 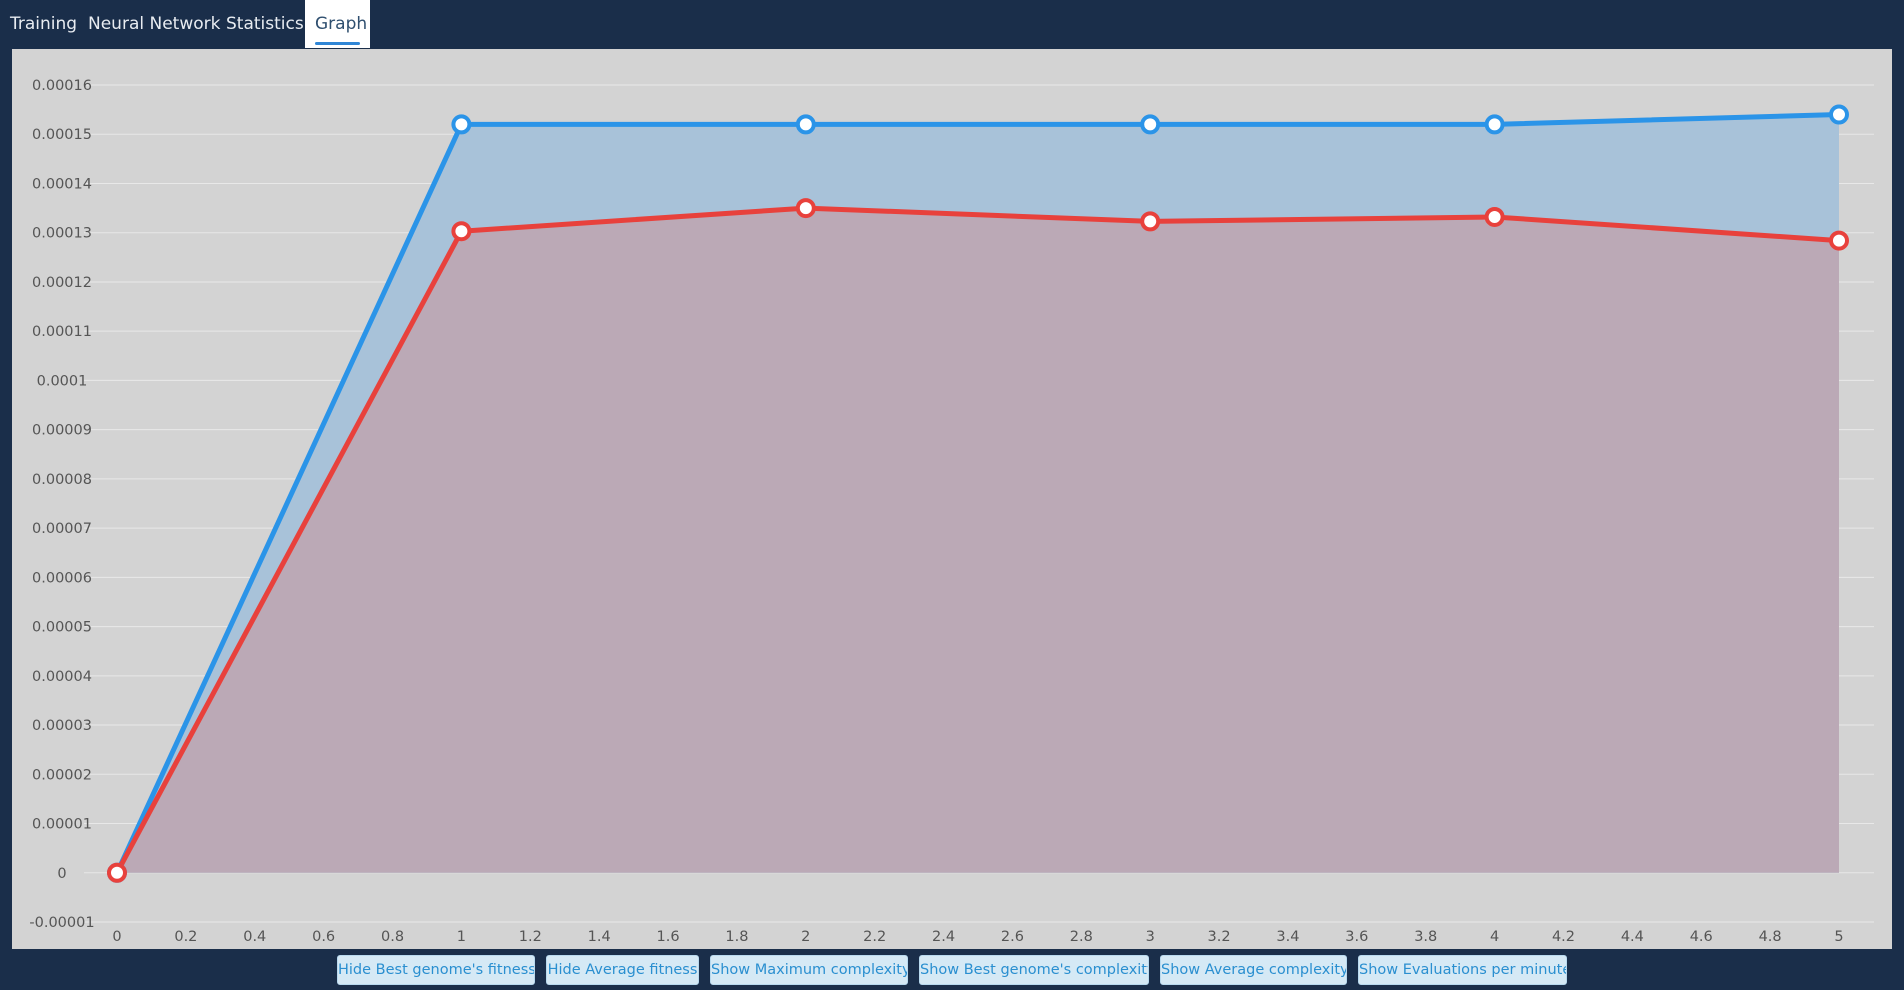 What do you see at coordinates (1494, 937) in the screenshot?
I see `x-tick-label: 4` at bounding box center [1494, 937].